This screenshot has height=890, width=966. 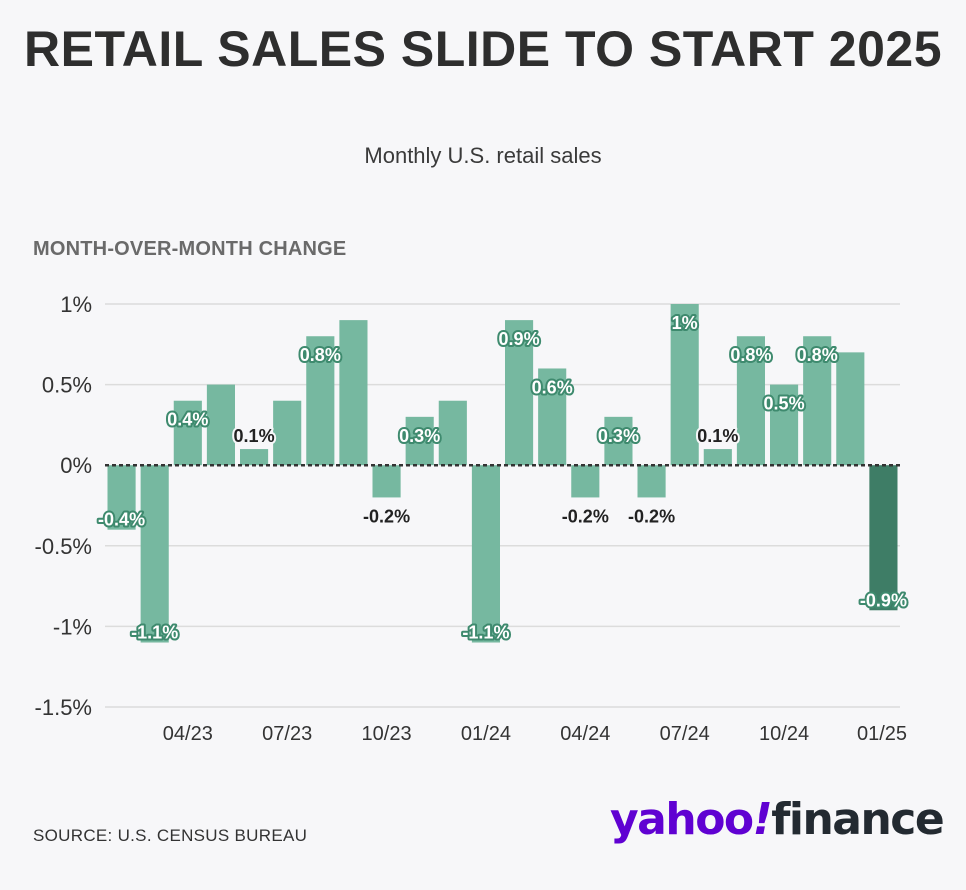 I want to click on x-tick-label: 07/24, so click(x=685, y=734).